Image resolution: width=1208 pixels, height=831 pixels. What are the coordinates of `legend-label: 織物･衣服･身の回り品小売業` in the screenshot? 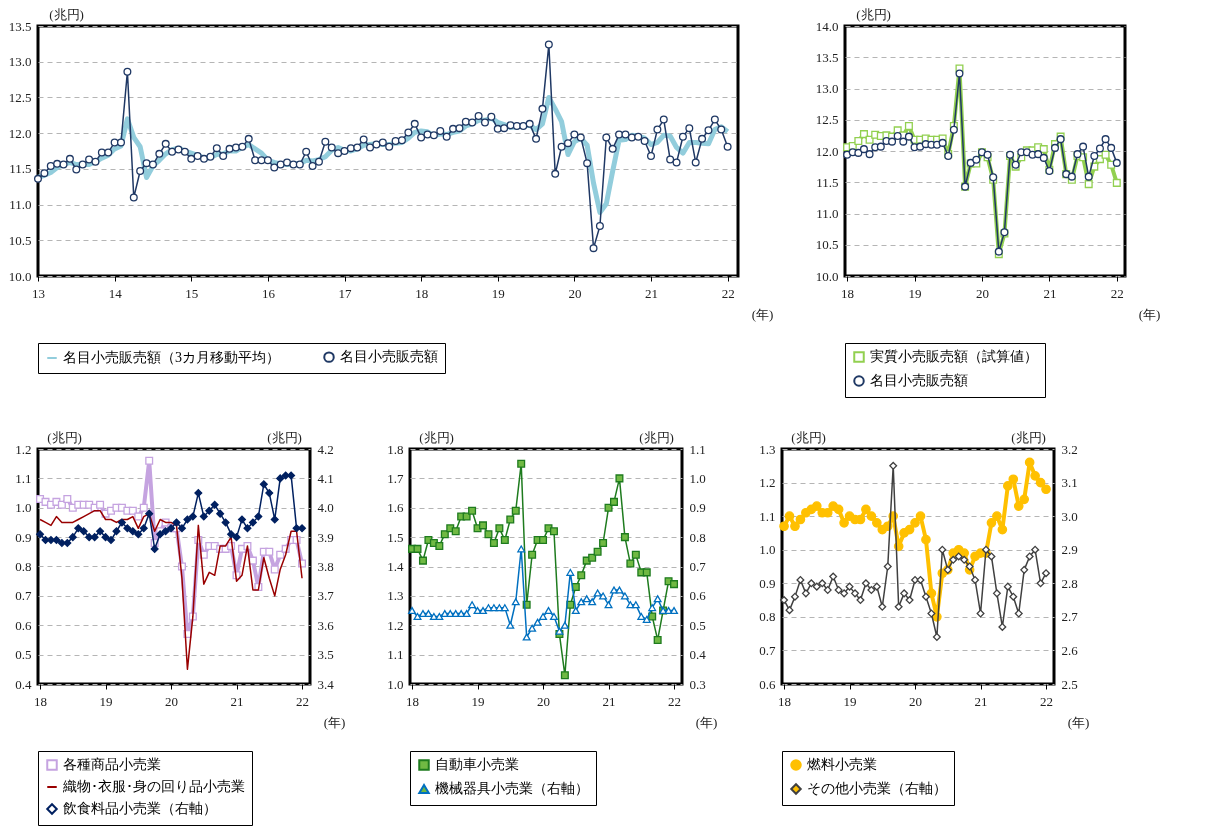 It's located at (153, 786).